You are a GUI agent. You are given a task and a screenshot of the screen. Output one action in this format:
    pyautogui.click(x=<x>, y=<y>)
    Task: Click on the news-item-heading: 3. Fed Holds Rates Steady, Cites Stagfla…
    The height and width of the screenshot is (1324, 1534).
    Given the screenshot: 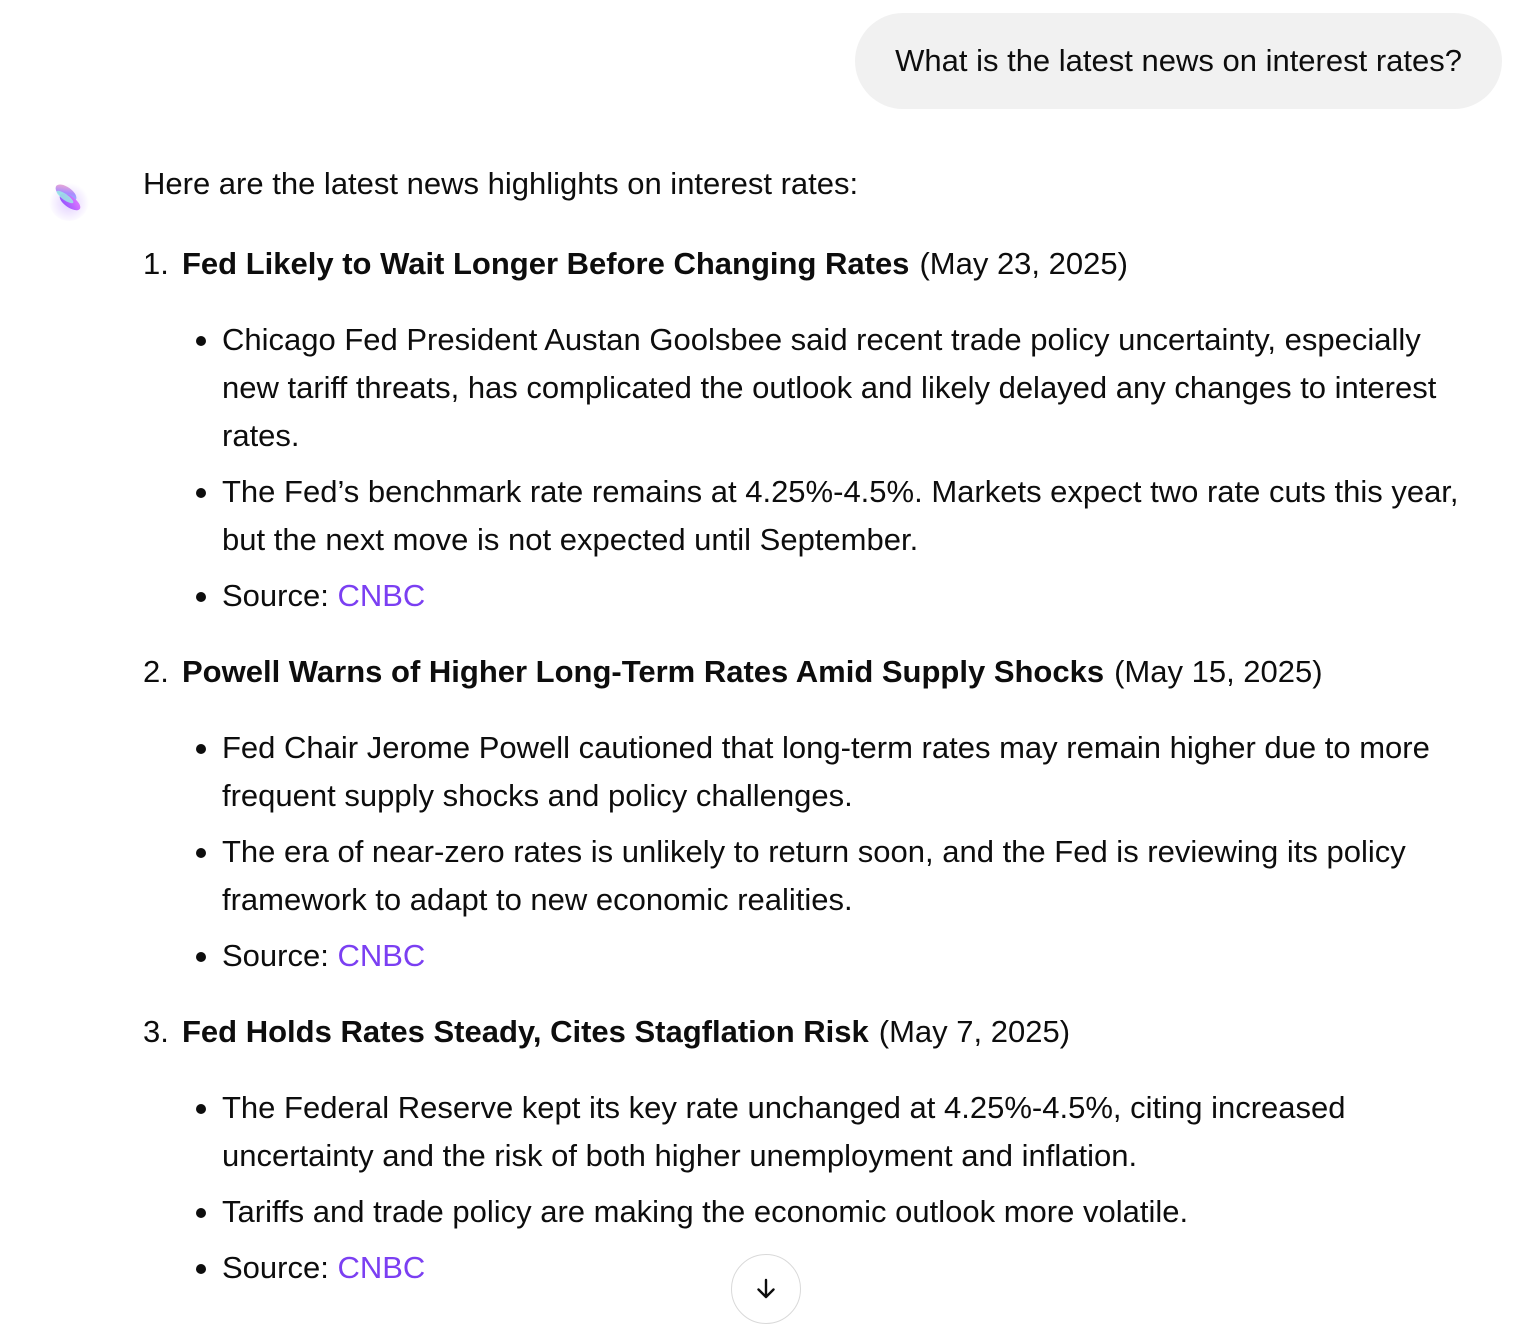 What is the action you would take?
    pyautogui.click(x=813, y=1032)
    